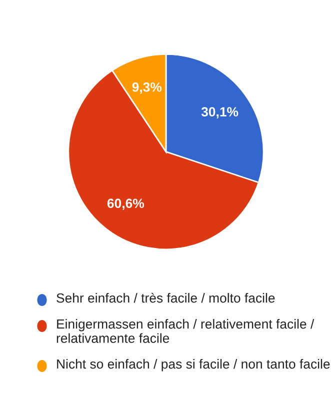  Describe the element at coordinates (165, 297) in the screenshot. I see `legend-label: Sehr einfach / très facile / molto facile` at that location.